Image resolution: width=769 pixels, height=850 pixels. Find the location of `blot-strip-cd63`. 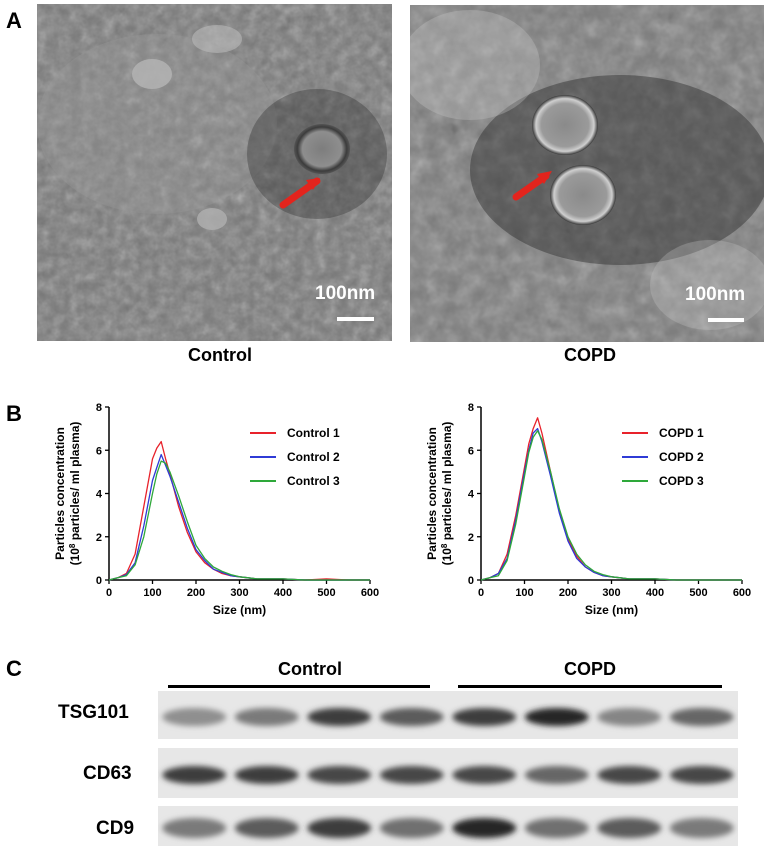

blot-strip-cd63 is located at coordinates (448, 773).